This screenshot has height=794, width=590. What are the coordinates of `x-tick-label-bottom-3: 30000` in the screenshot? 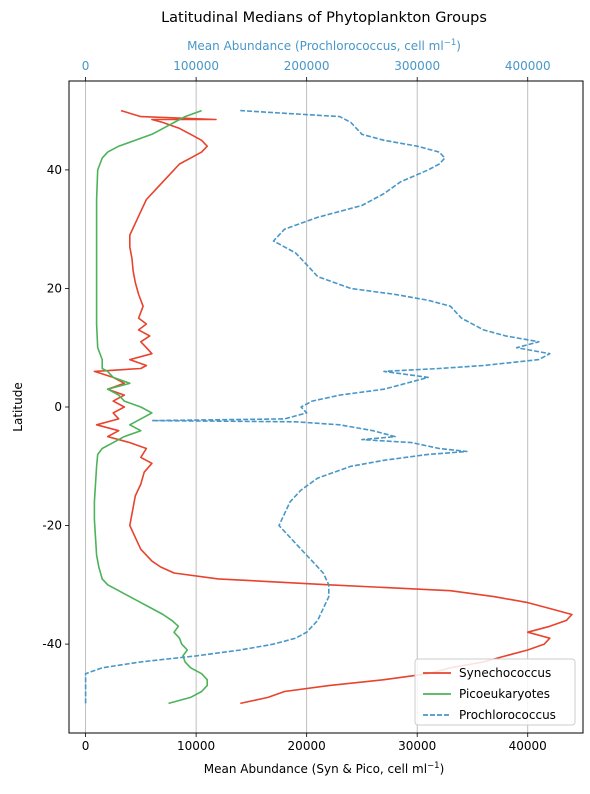 It's located at (417, 746).